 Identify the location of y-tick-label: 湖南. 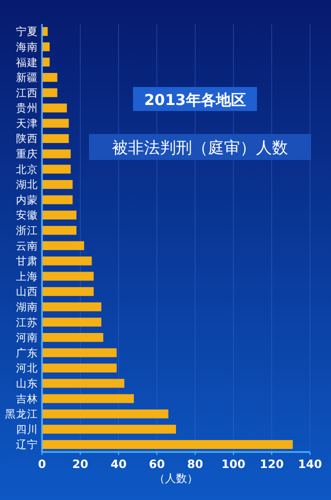
(27, 307).